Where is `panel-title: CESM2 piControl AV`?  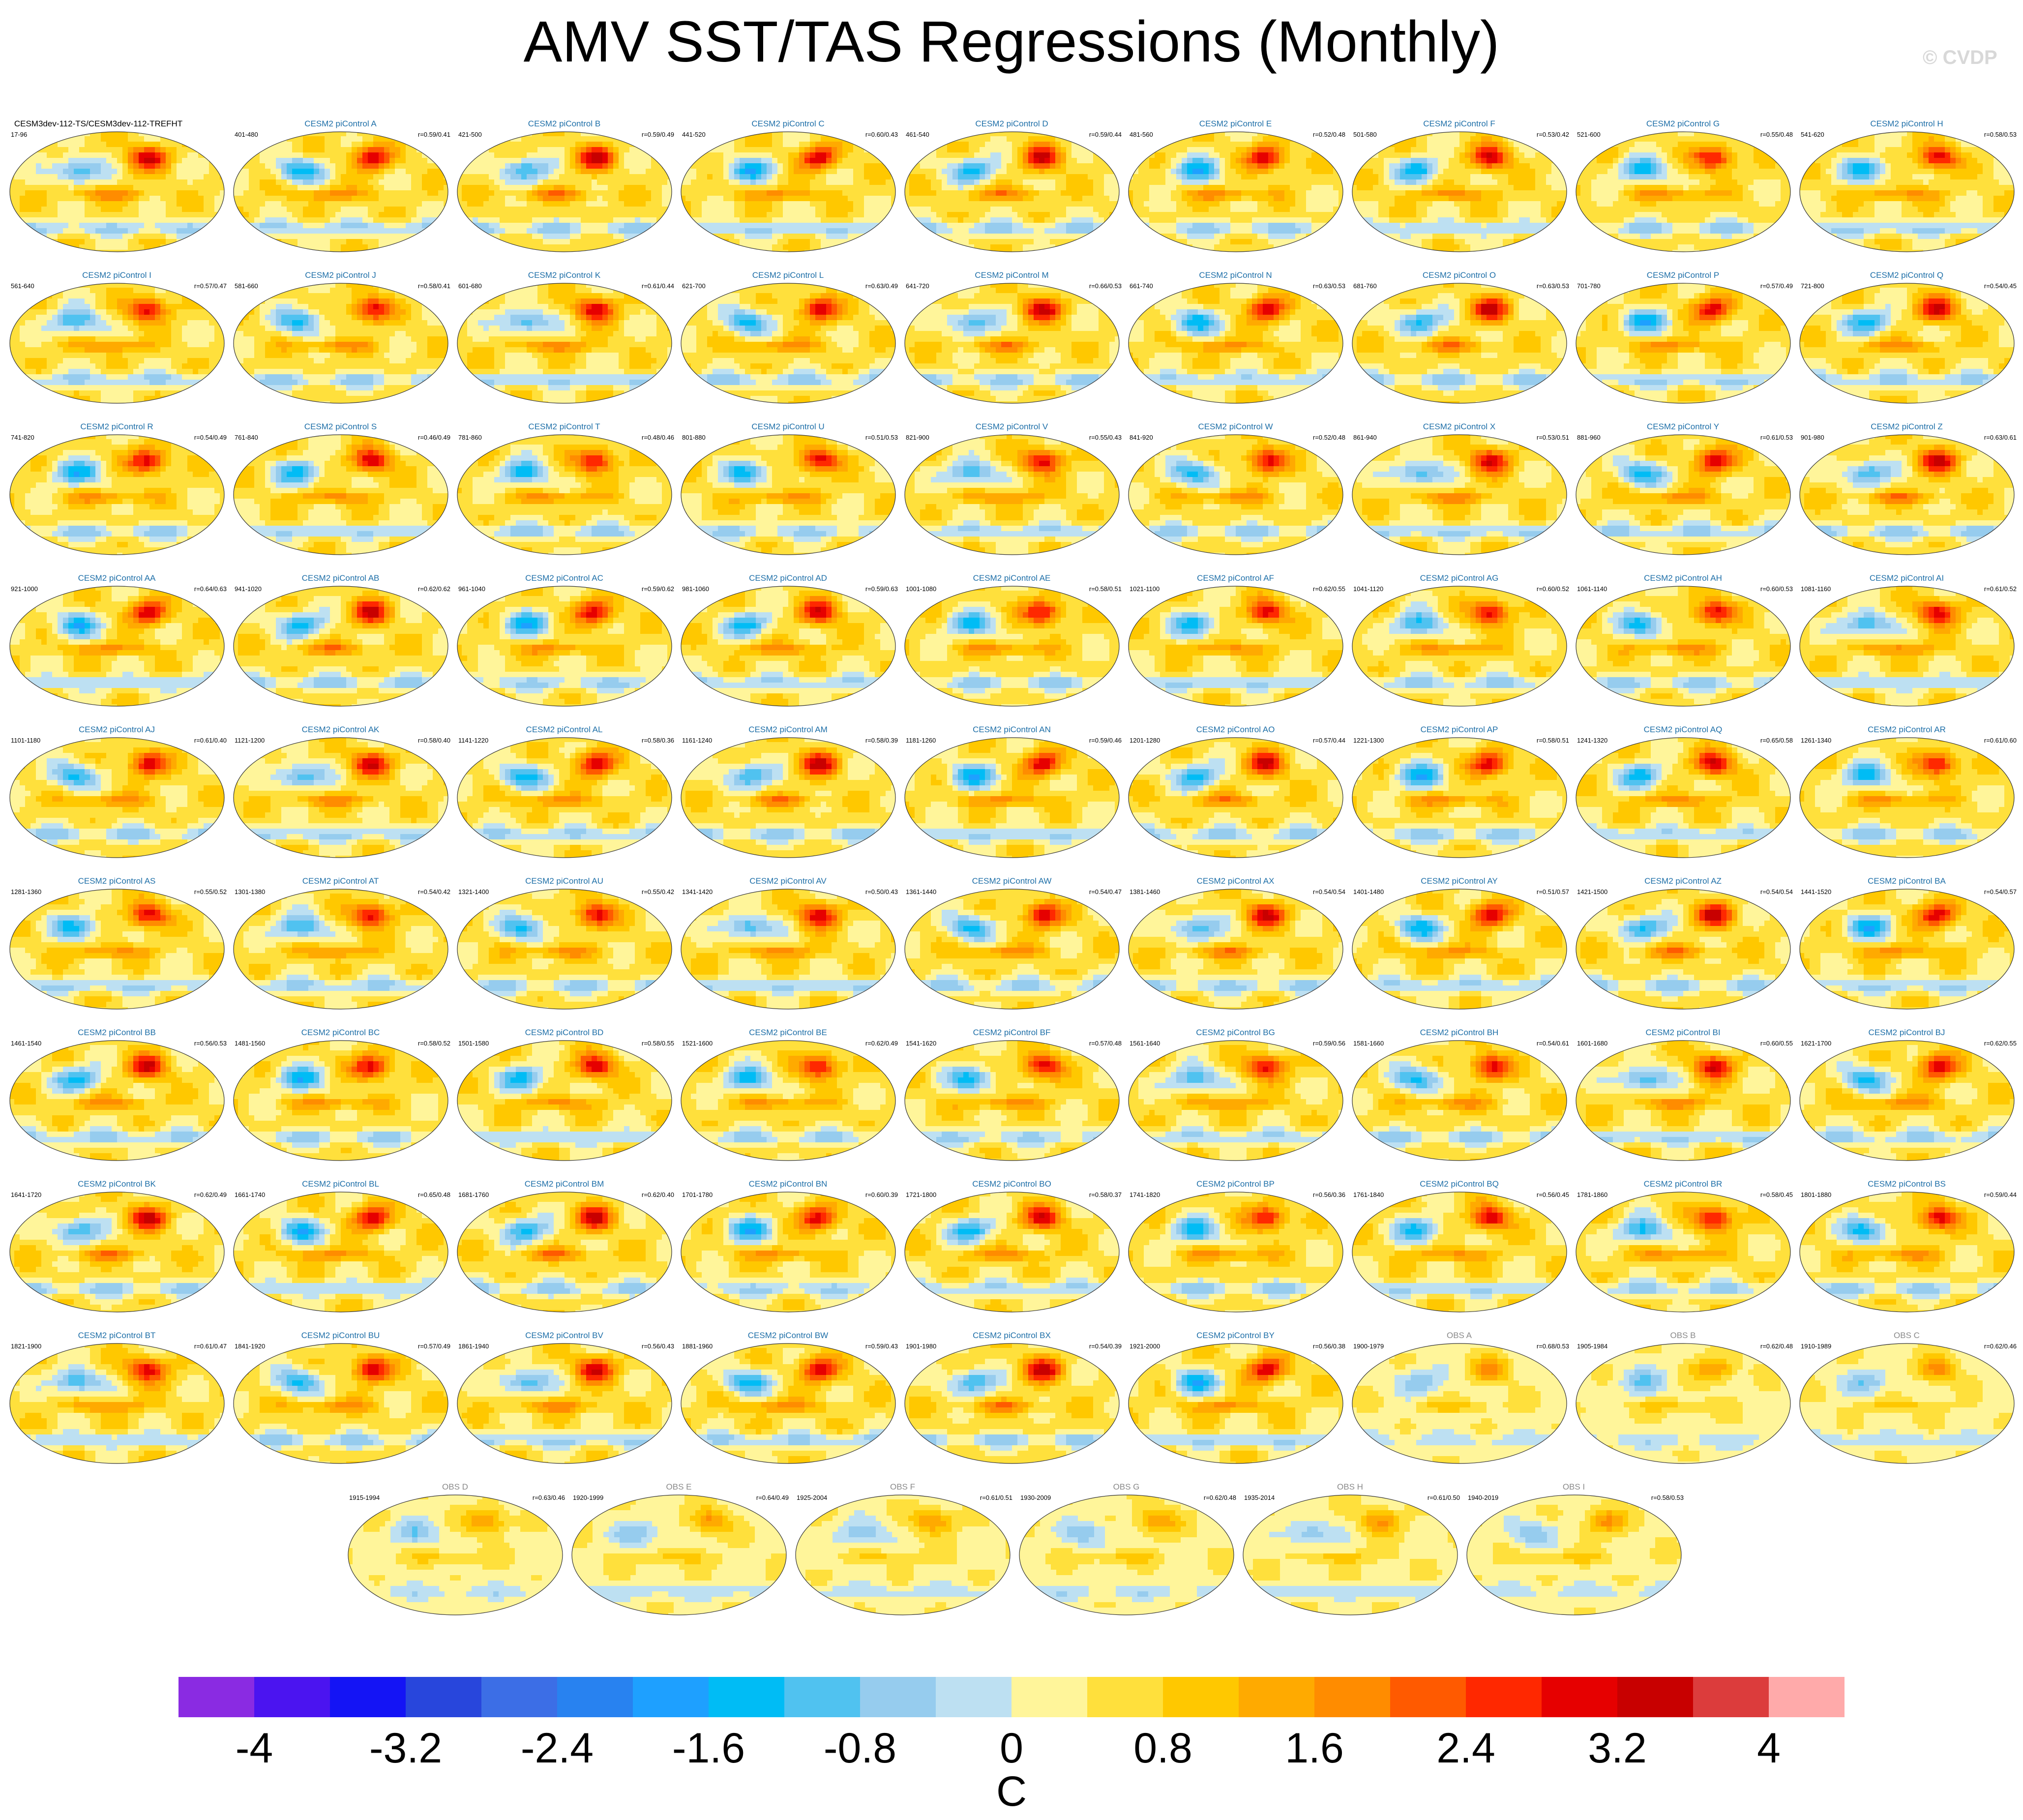 panel-title: CESM2 piControl AV is located at coordinates (788, 881).